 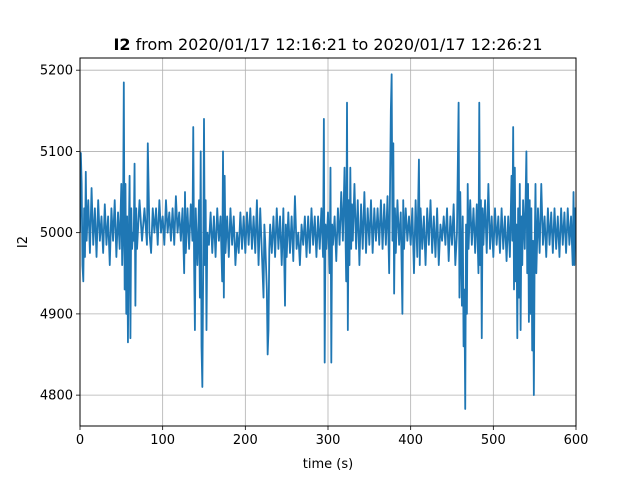 What do you see at coordinates (576, 440) in the screenshot?
I see `x-tick-label: 600` at bounding box center [576, 440].